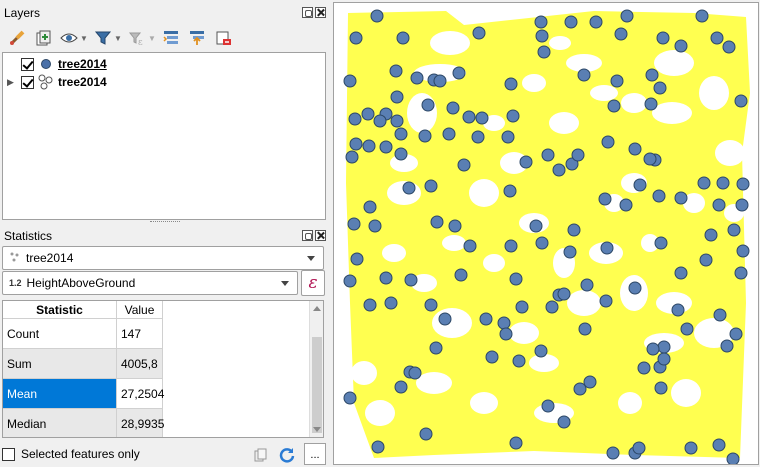  What do you see at coordinates (10, 81) in the screenshot?
I see `chevron-right-icon: ▶` at bounding box center [10, 81].